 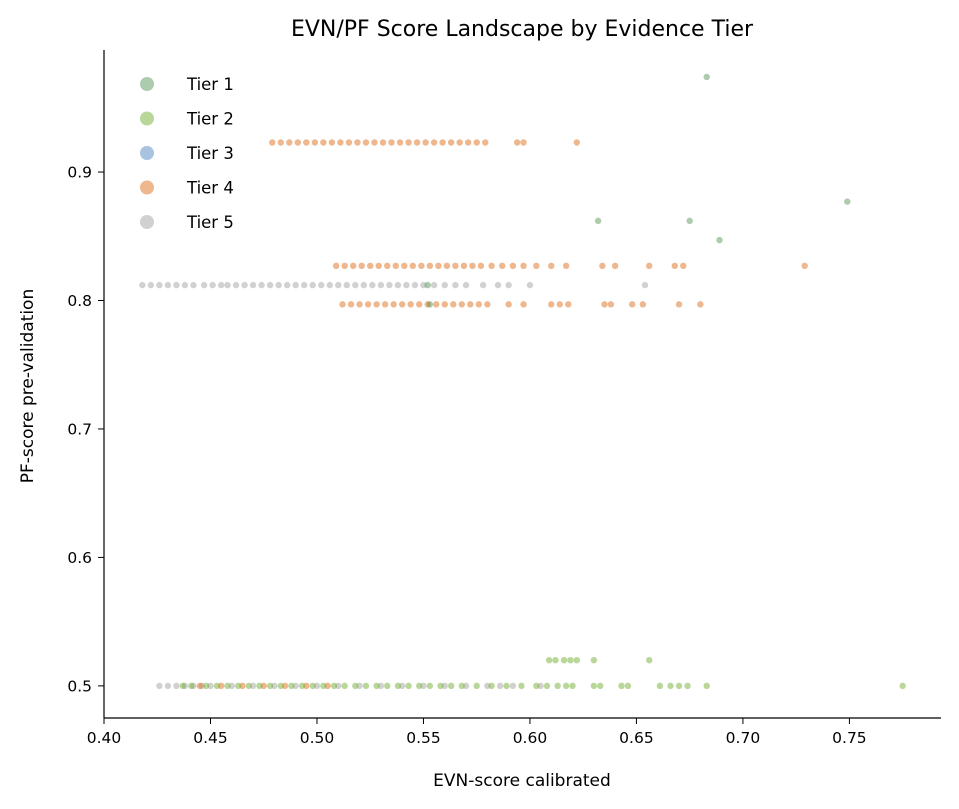 What do you see at coordinates (636, 738) in the screenshot?
I see `x-tick-label: 0.65` at bounding box center [636, 738].